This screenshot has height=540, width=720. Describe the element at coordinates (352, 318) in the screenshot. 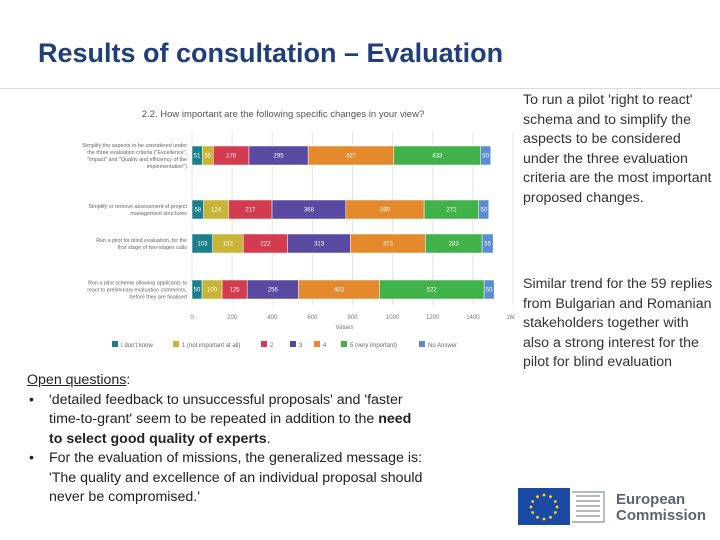

I see `x-tick-label: 800` at that location.